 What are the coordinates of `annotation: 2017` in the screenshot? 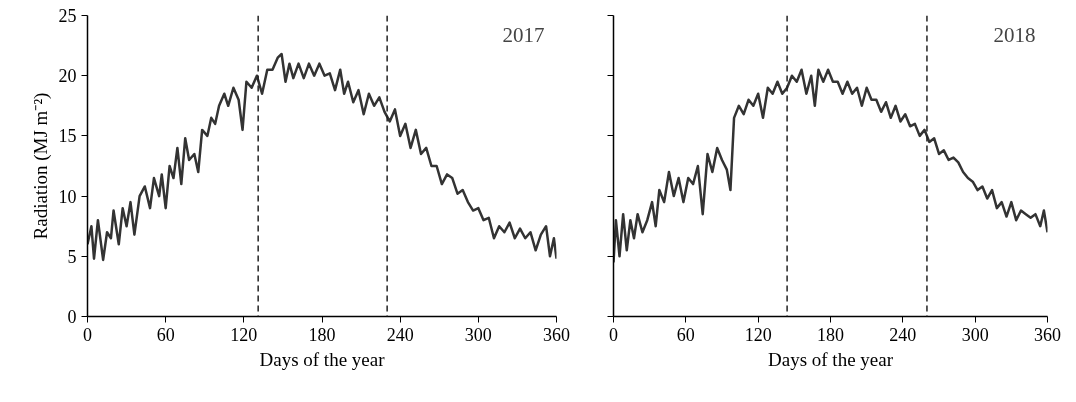 It's located at (523, 34).